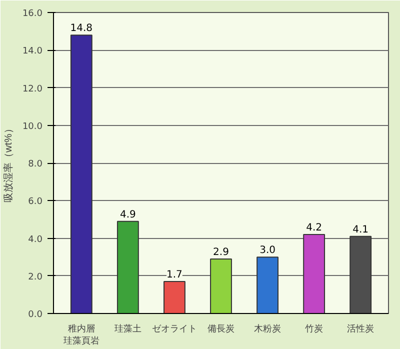  I want to click on y-tick-label: 14.0, so click(32, 51).